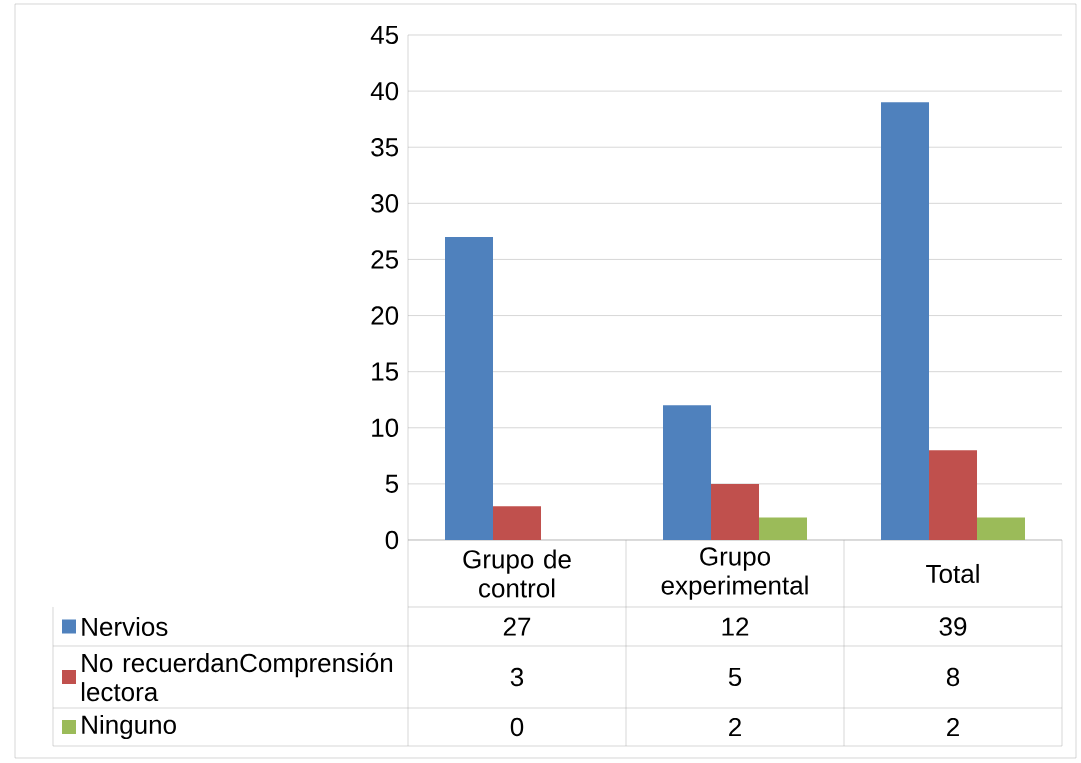 The height and width of the screenshot is (763, 1081). What do you see at coordinates (517, 573) in the screenshot?
I see `x-tick-label: Grupo de control` at bounding box center [517, 573].